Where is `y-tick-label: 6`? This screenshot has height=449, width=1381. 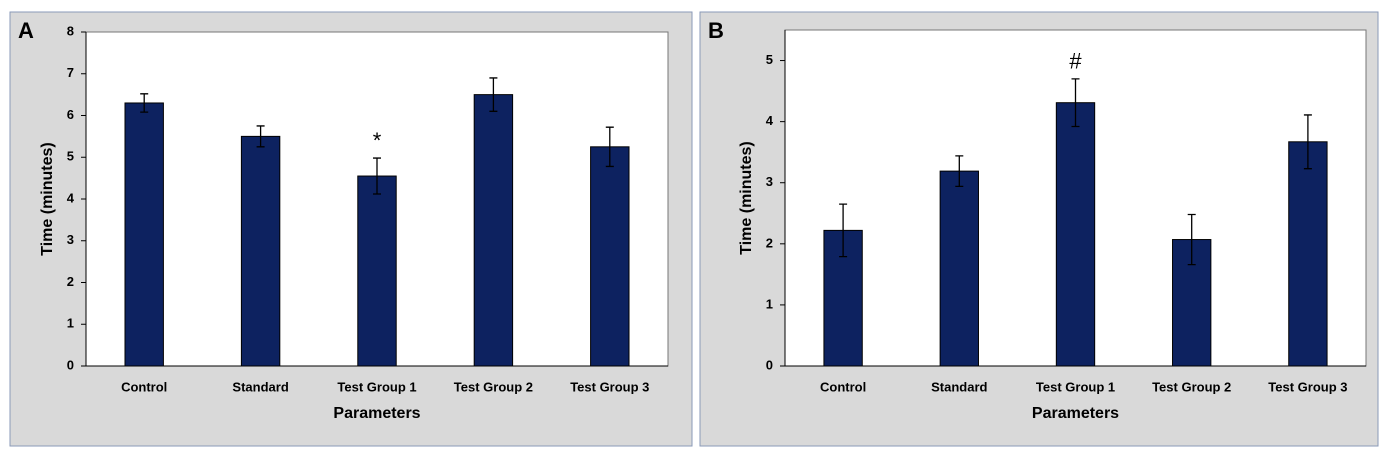 y-tick-label: 6 is located at coordinates (70, 114).